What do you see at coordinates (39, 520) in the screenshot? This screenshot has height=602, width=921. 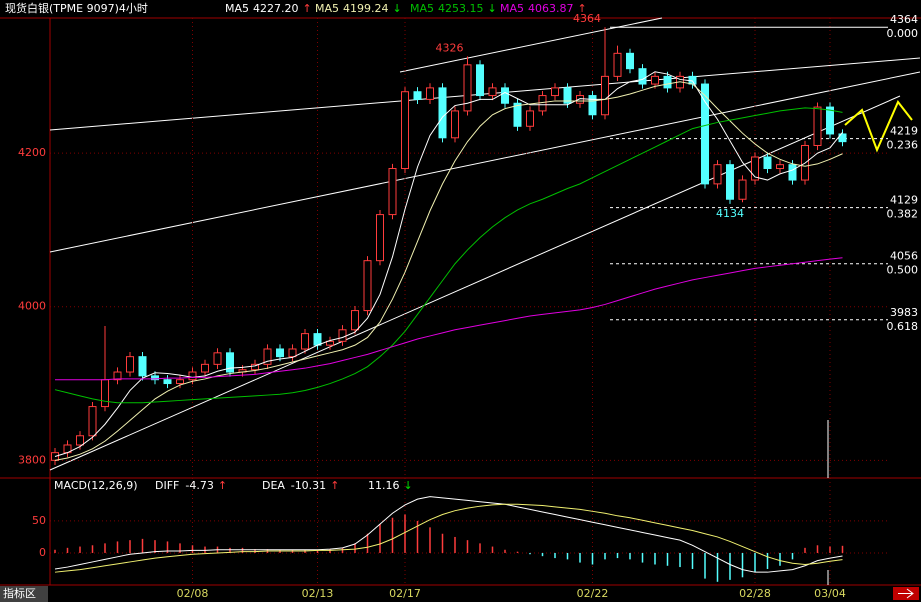 I see `y-tick-label: 50` at bounding box center [39, 520].